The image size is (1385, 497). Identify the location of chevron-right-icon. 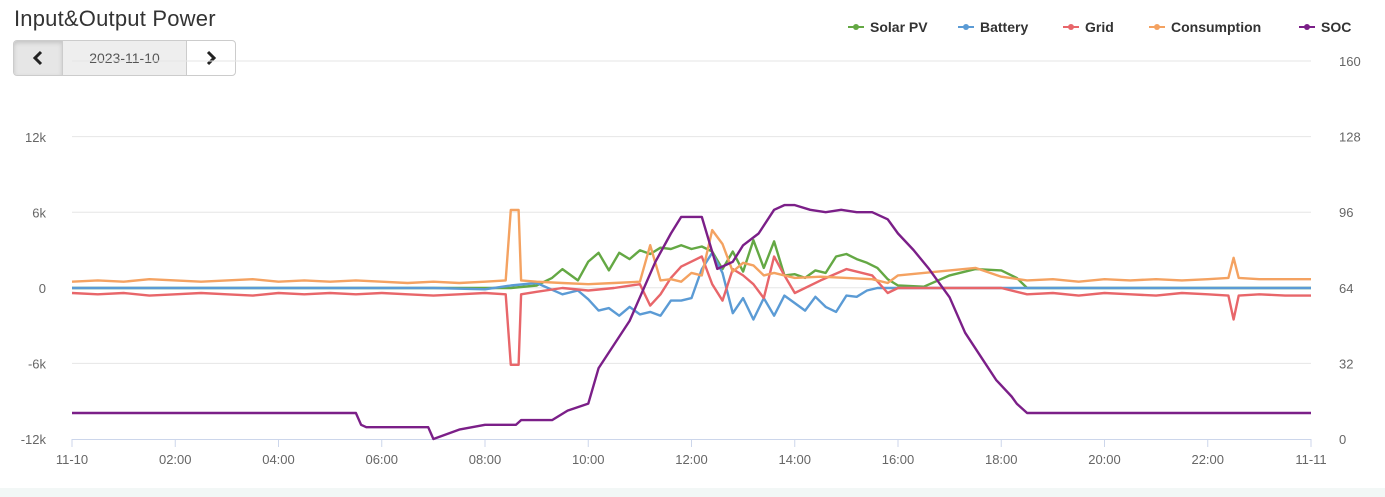
(211, 58).